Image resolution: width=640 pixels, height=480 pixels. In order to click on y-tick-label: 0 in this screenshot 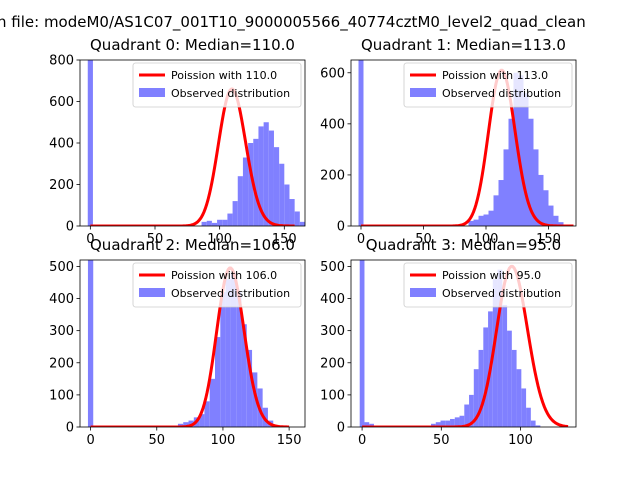, I will do `click(70, 227)`.